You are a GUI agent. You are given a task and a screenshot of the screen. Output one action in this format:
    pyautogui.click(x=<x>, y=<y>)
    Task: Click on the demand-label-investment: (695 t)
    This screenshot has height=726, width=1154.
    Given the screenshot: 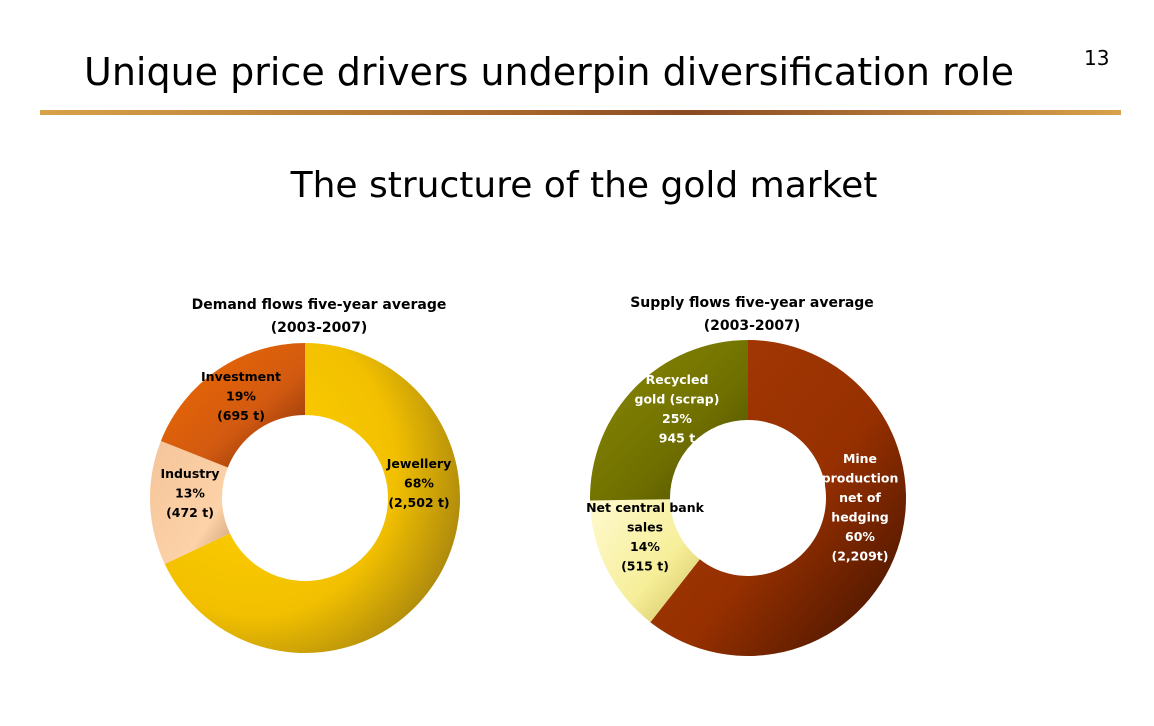 What is the action you would take?
    pyautogui.click(x=241, y=415)
    